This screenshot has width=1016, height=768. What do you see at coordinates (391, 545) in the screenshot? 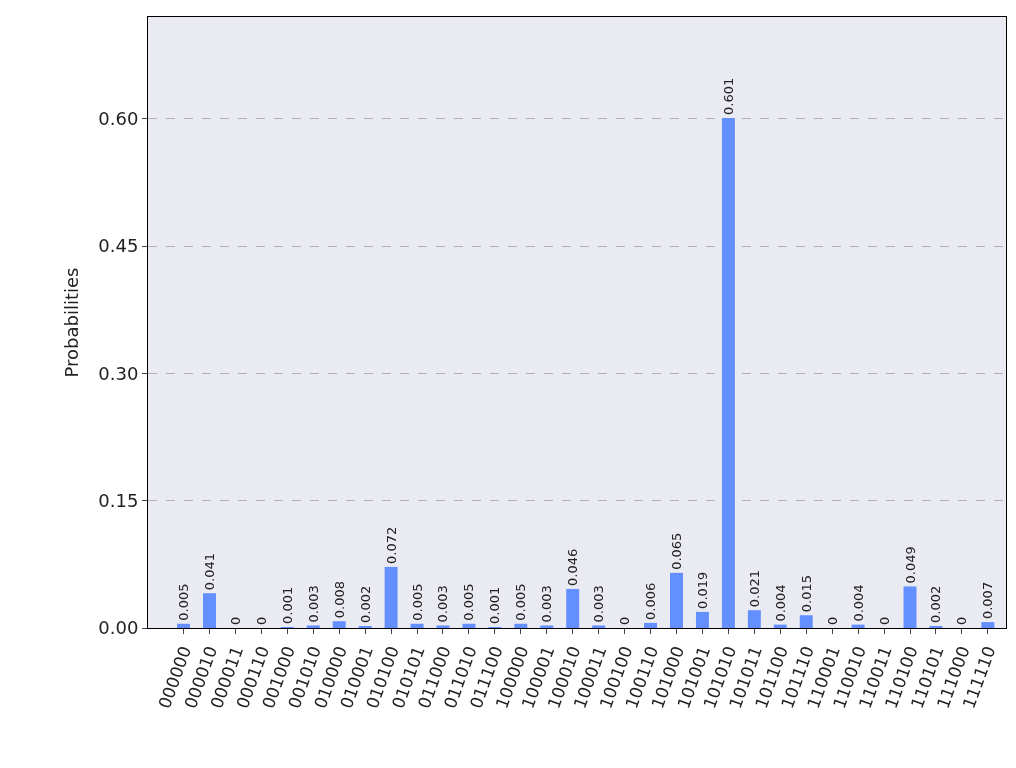
I see `data-label: 0.072` at bounding box center [391, 545].